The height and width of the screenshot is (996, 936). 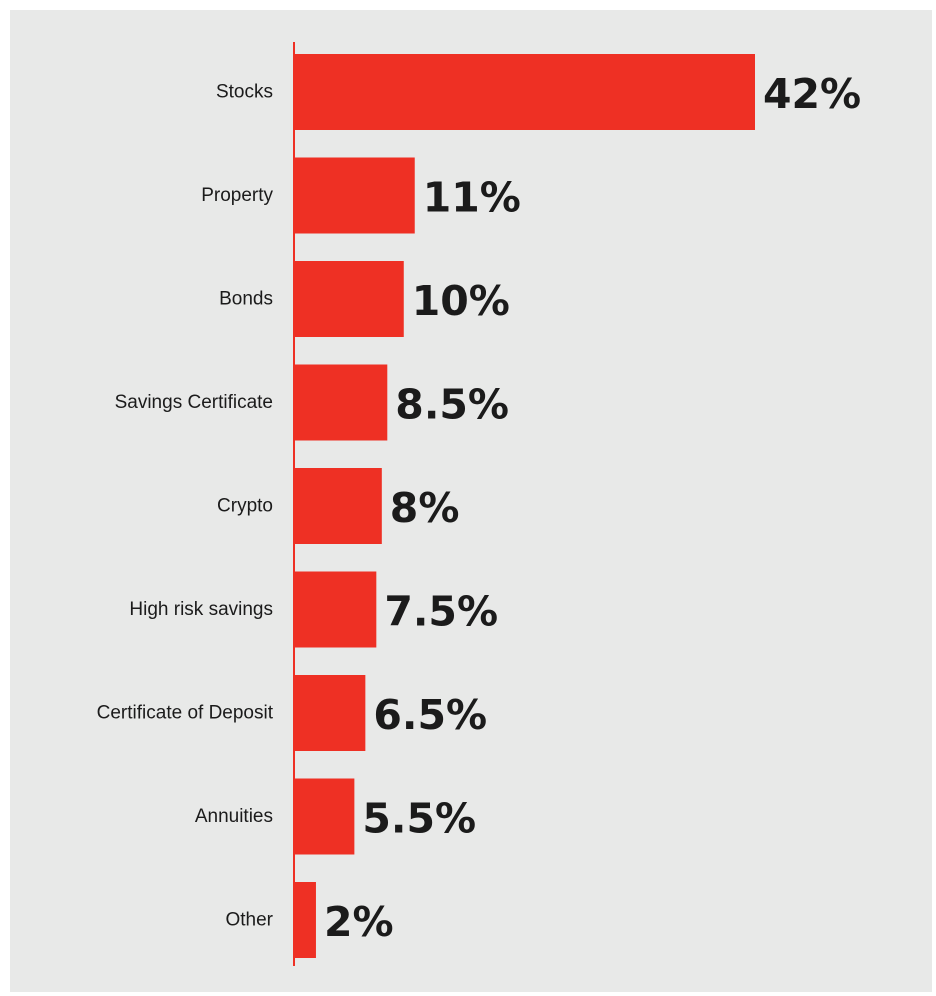 What do you see at coordinates (430, 715) in the screenshot?
I see `value-label-certificate-of-deposit: 6.5%` at bounding box center [430, 715].